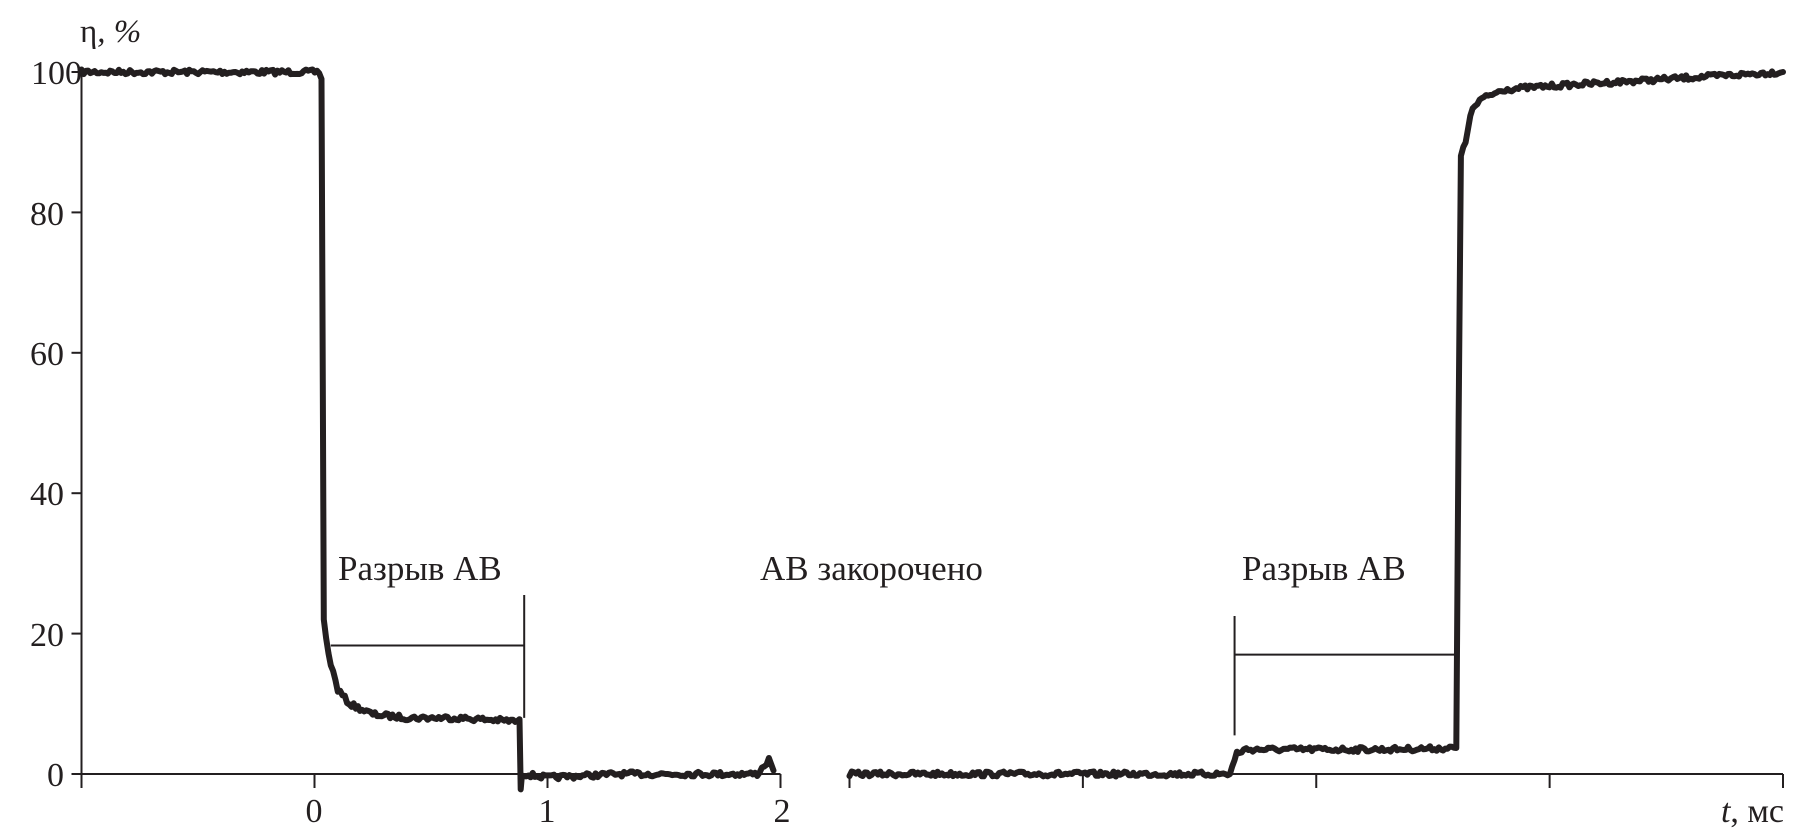  Describe the element at coordinates (119, 32) in the screenshot. I see `y-axis-unit: , %` at that location.